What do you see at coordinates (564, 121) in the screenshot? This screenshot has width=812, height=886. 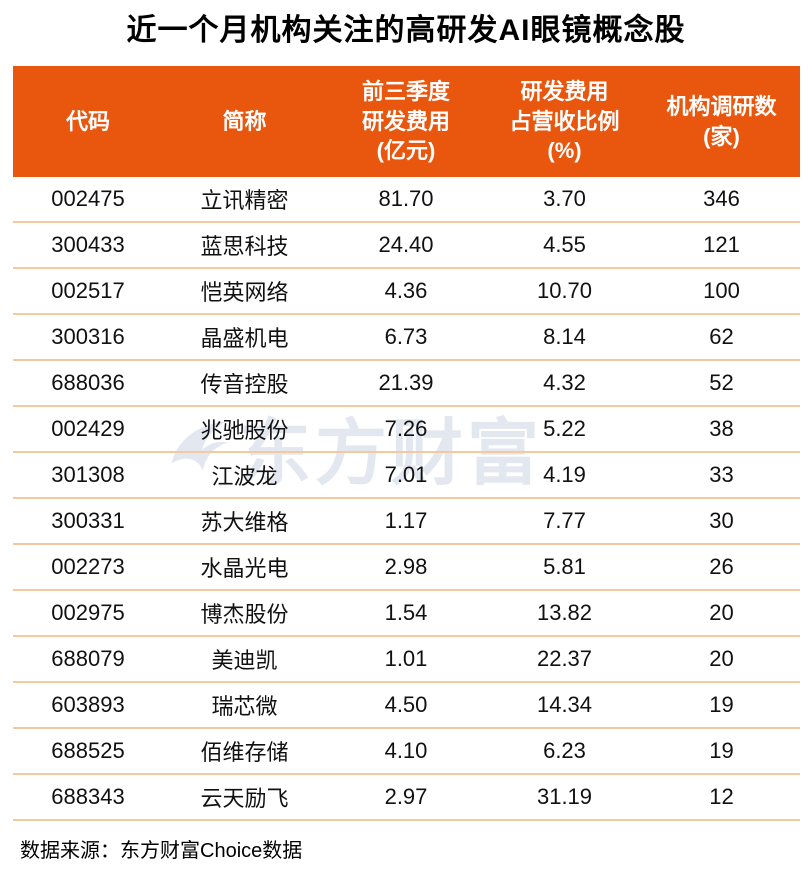 I see `col-header-rd-ratio: 研发费用 占营收比例 (%)` at bounding box center [564, 121].